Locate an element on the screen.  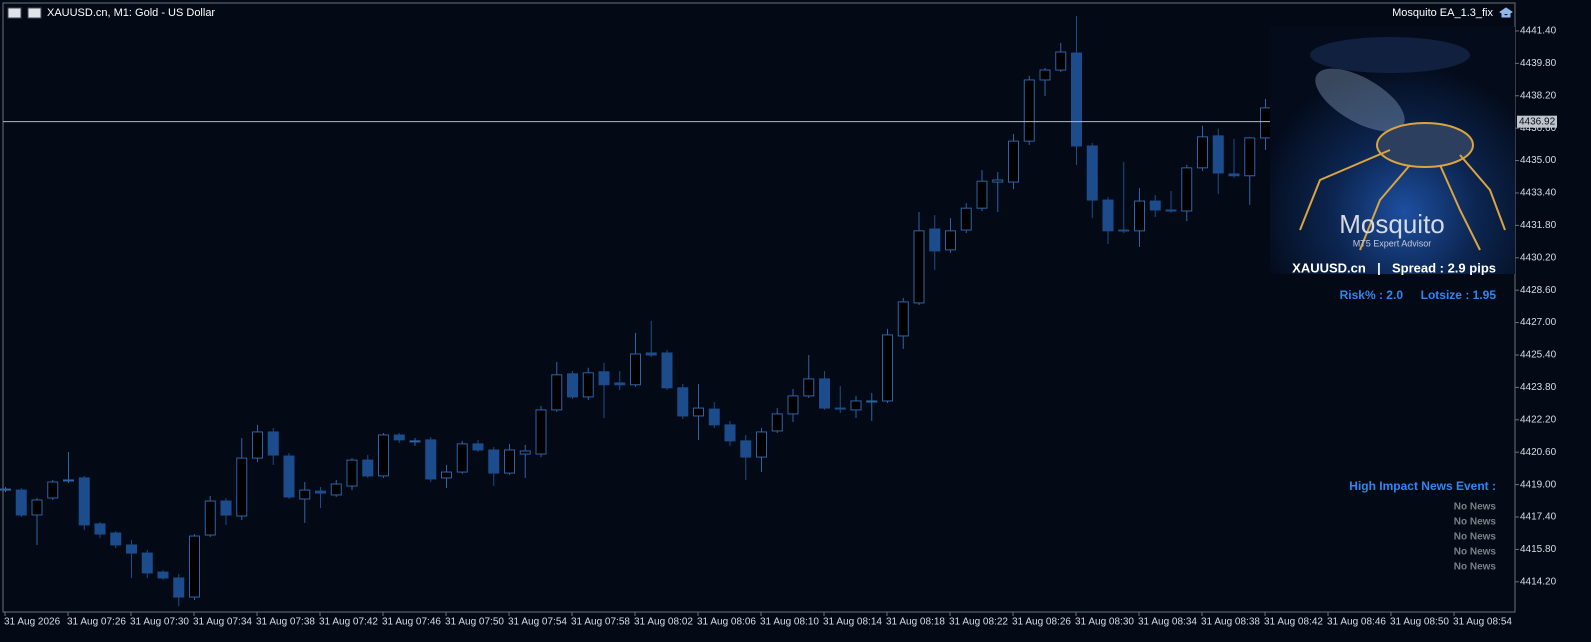
x-tick-label: 31 Aug 2026 is located at coordinates (32, 622).